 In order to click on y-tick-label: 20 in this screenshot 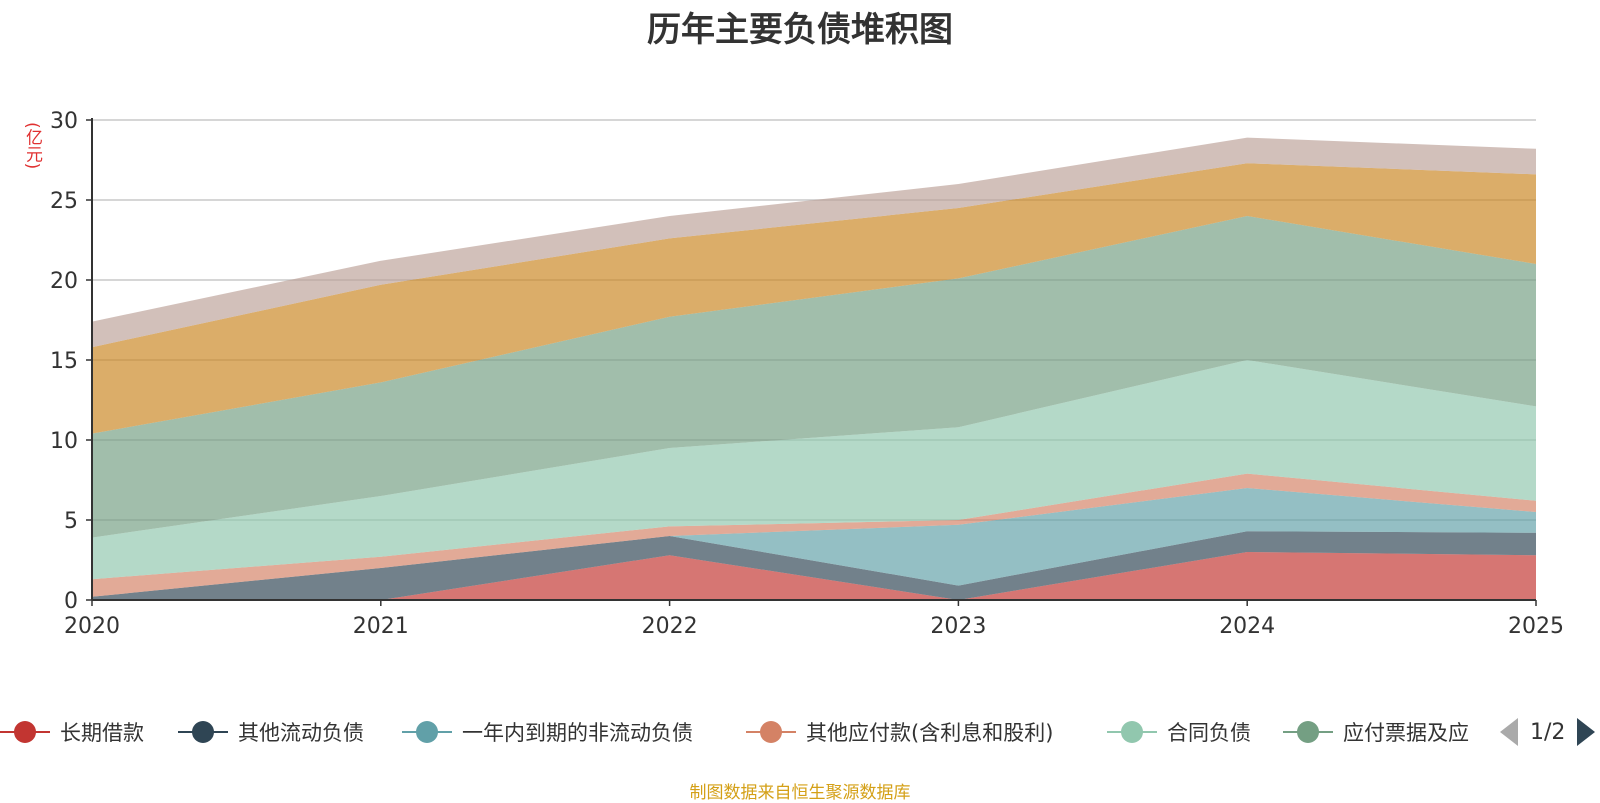, I will do `click(64, 281)`.